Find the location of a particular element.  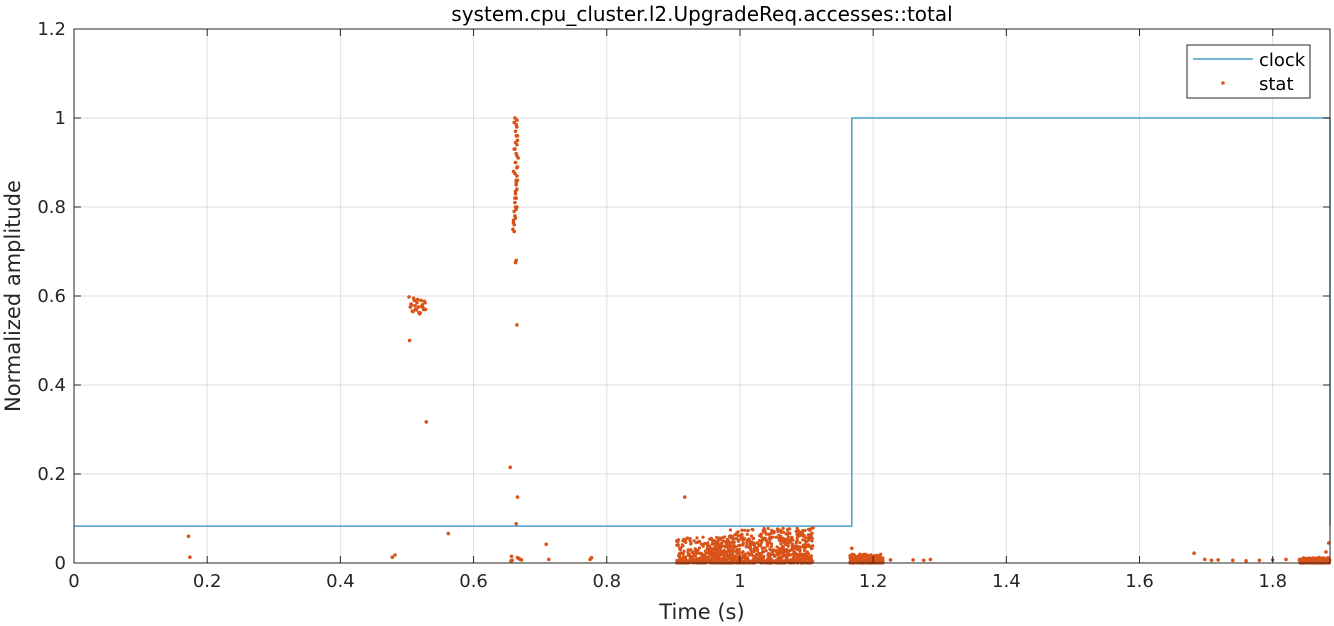

legend-clock-label: clock is located at coordinates (1282, 60).